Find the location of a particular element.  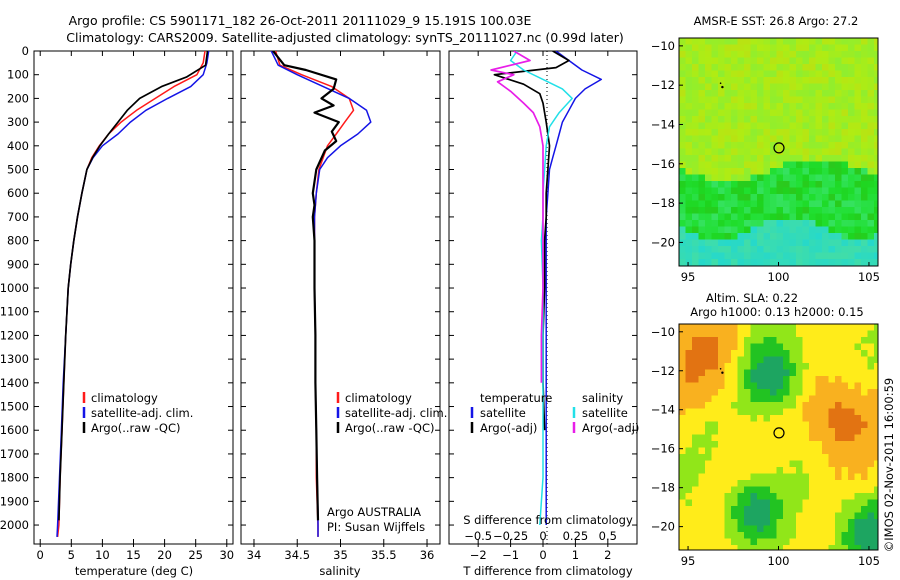

map-y-tick-label: −20 is located at coordinates (663, 527).